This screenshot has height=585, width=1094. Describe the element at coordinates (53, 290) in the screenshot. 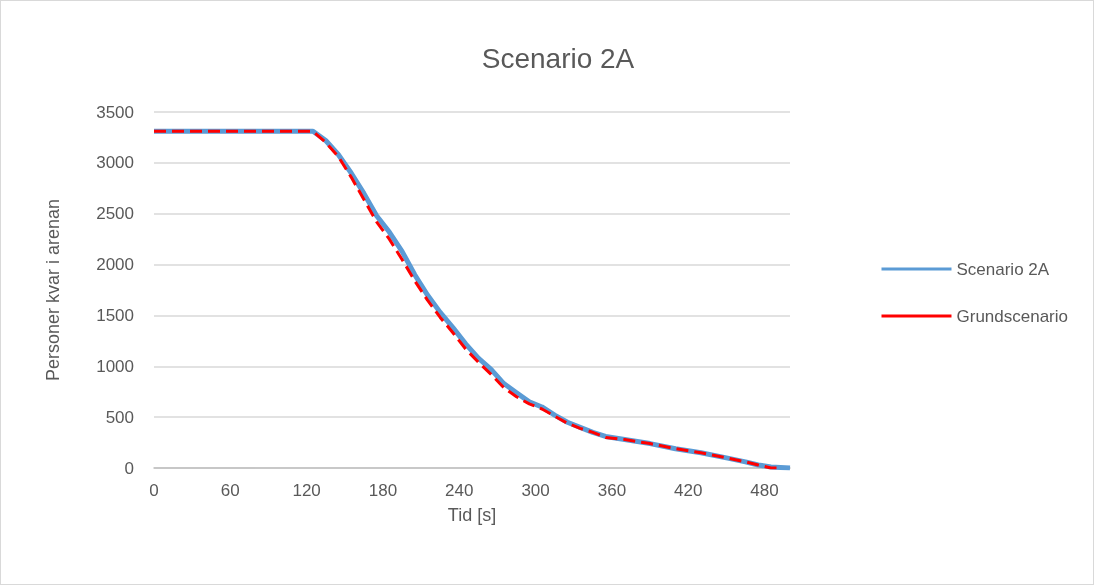

I see `y-axis-title: Personer kvar i arenan` at that location.